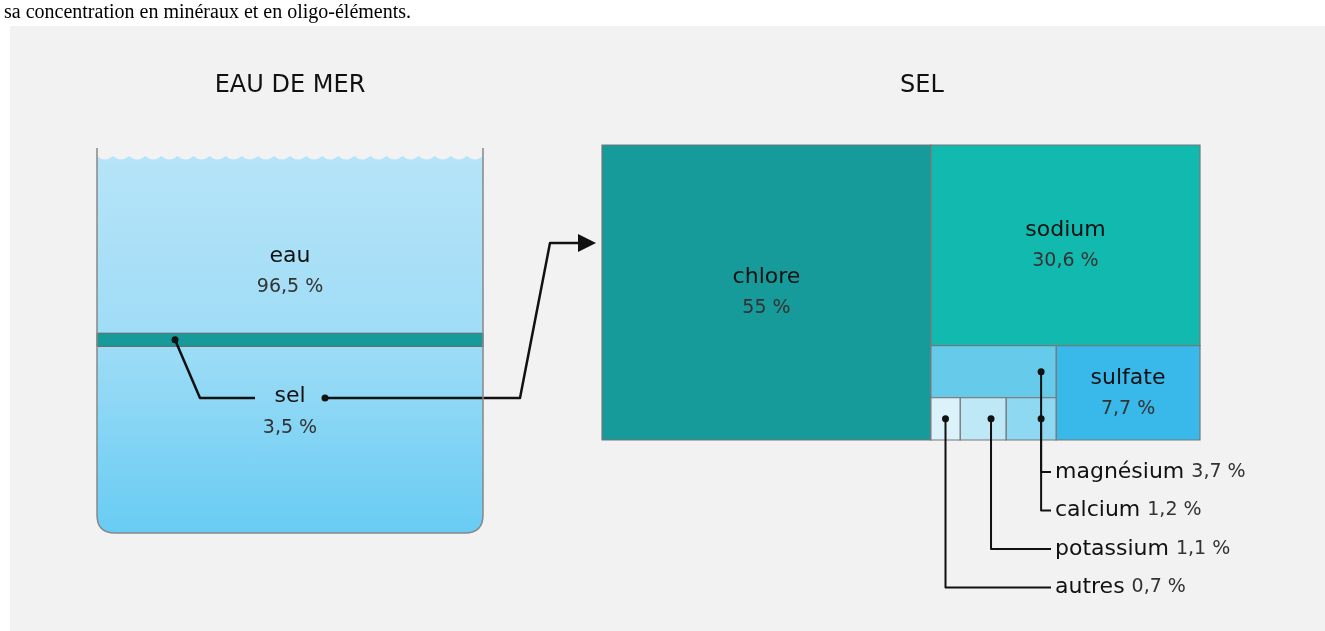 This screenshot has height=631, width=1325. I want to click on data-label: 3,7 %, so click(1218, 469).